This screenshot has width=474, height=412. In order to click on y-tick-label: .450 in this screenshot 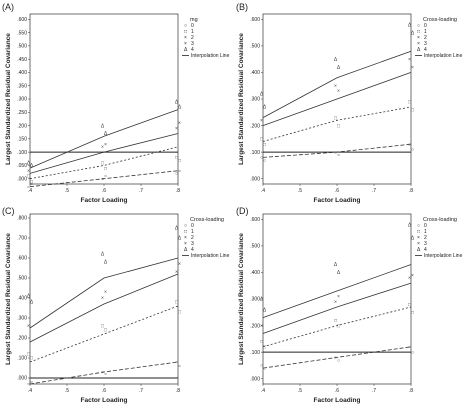, I will do `click(22, 60)`.